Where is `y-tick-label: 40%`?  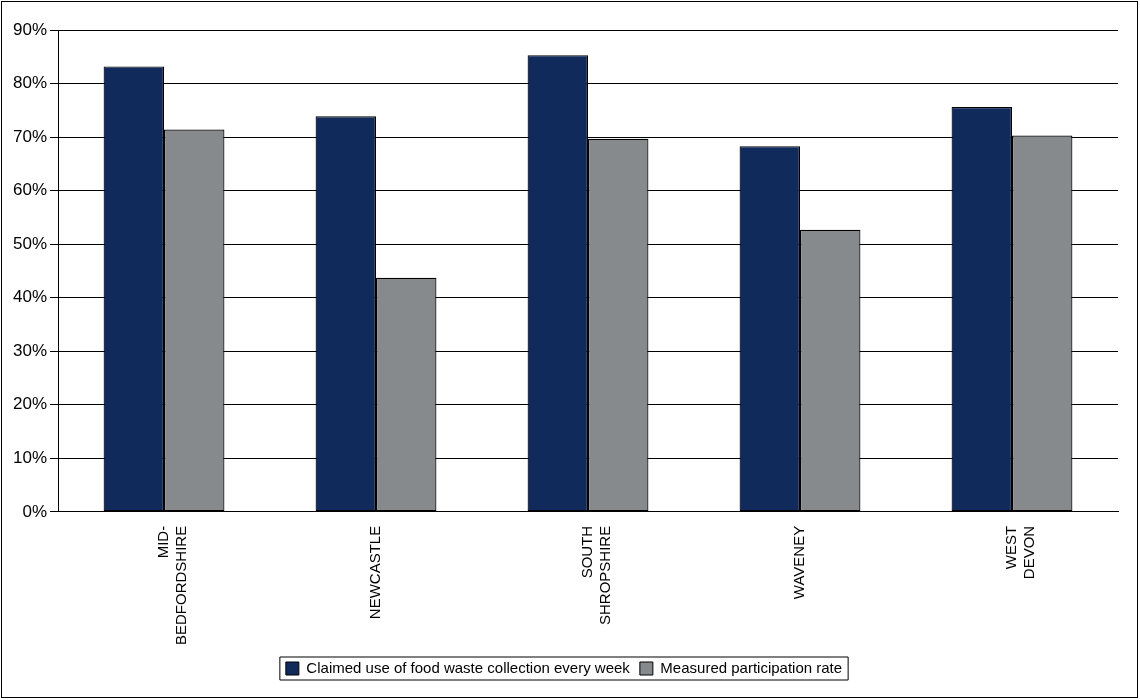
y-tick-label: 40% is located at coordinates (30, 297).